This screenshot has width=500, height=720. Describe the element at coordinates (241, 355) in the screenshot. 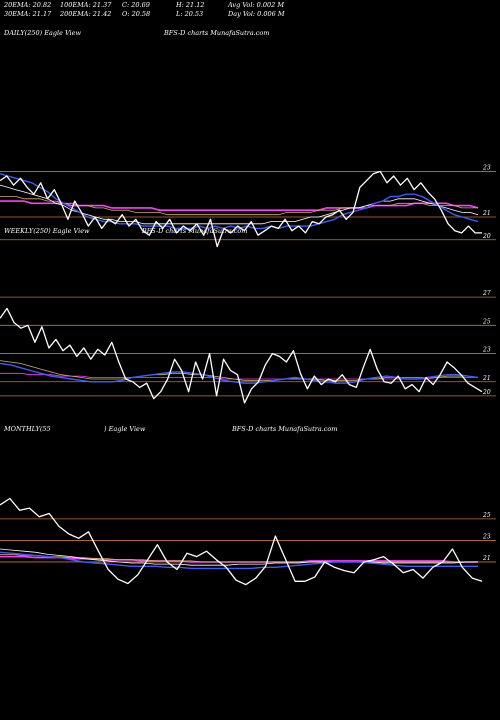

I see `weekly-price-line` at that location.